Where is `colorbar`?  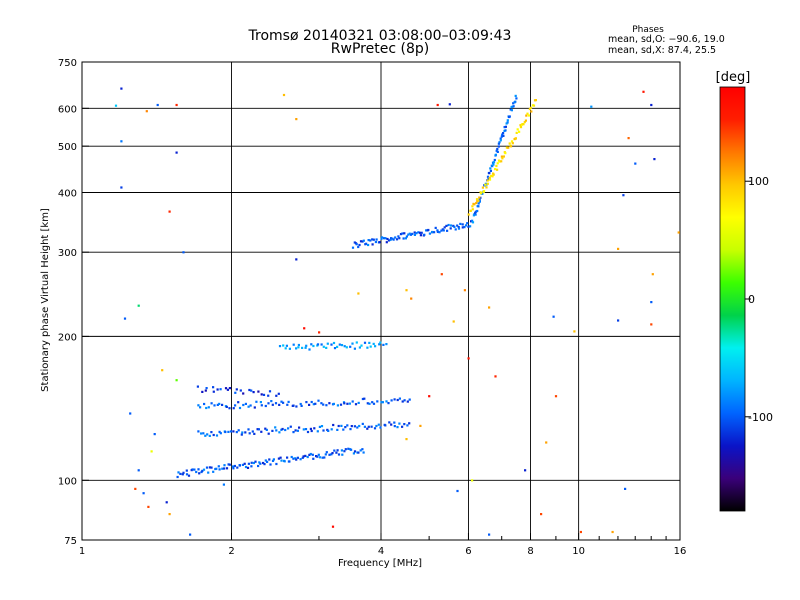 colorbar is located at coordinates (732, 299).